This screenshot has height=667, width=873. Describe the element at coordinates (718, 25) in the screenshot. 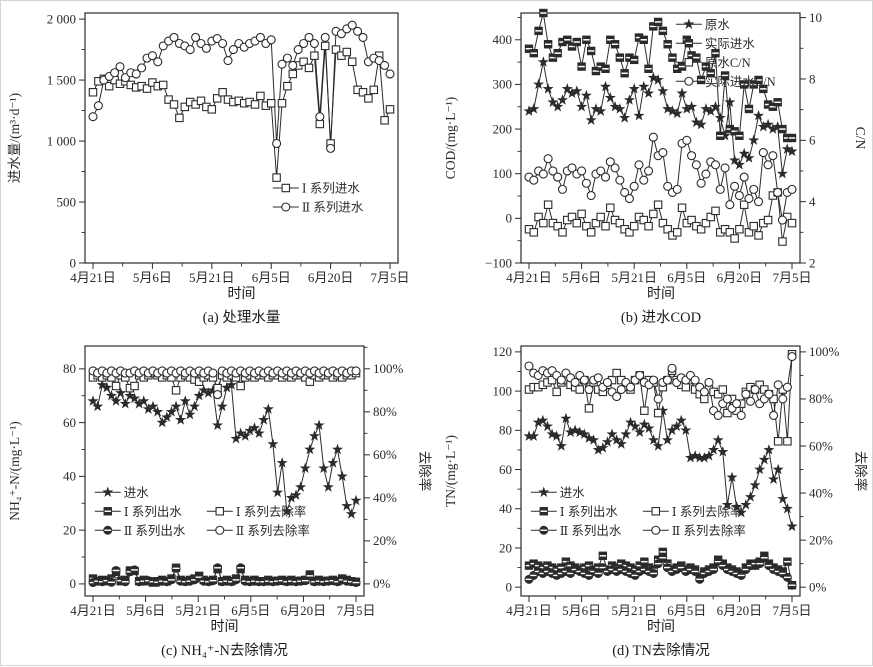

I see `legend-label: 原水` at that location.